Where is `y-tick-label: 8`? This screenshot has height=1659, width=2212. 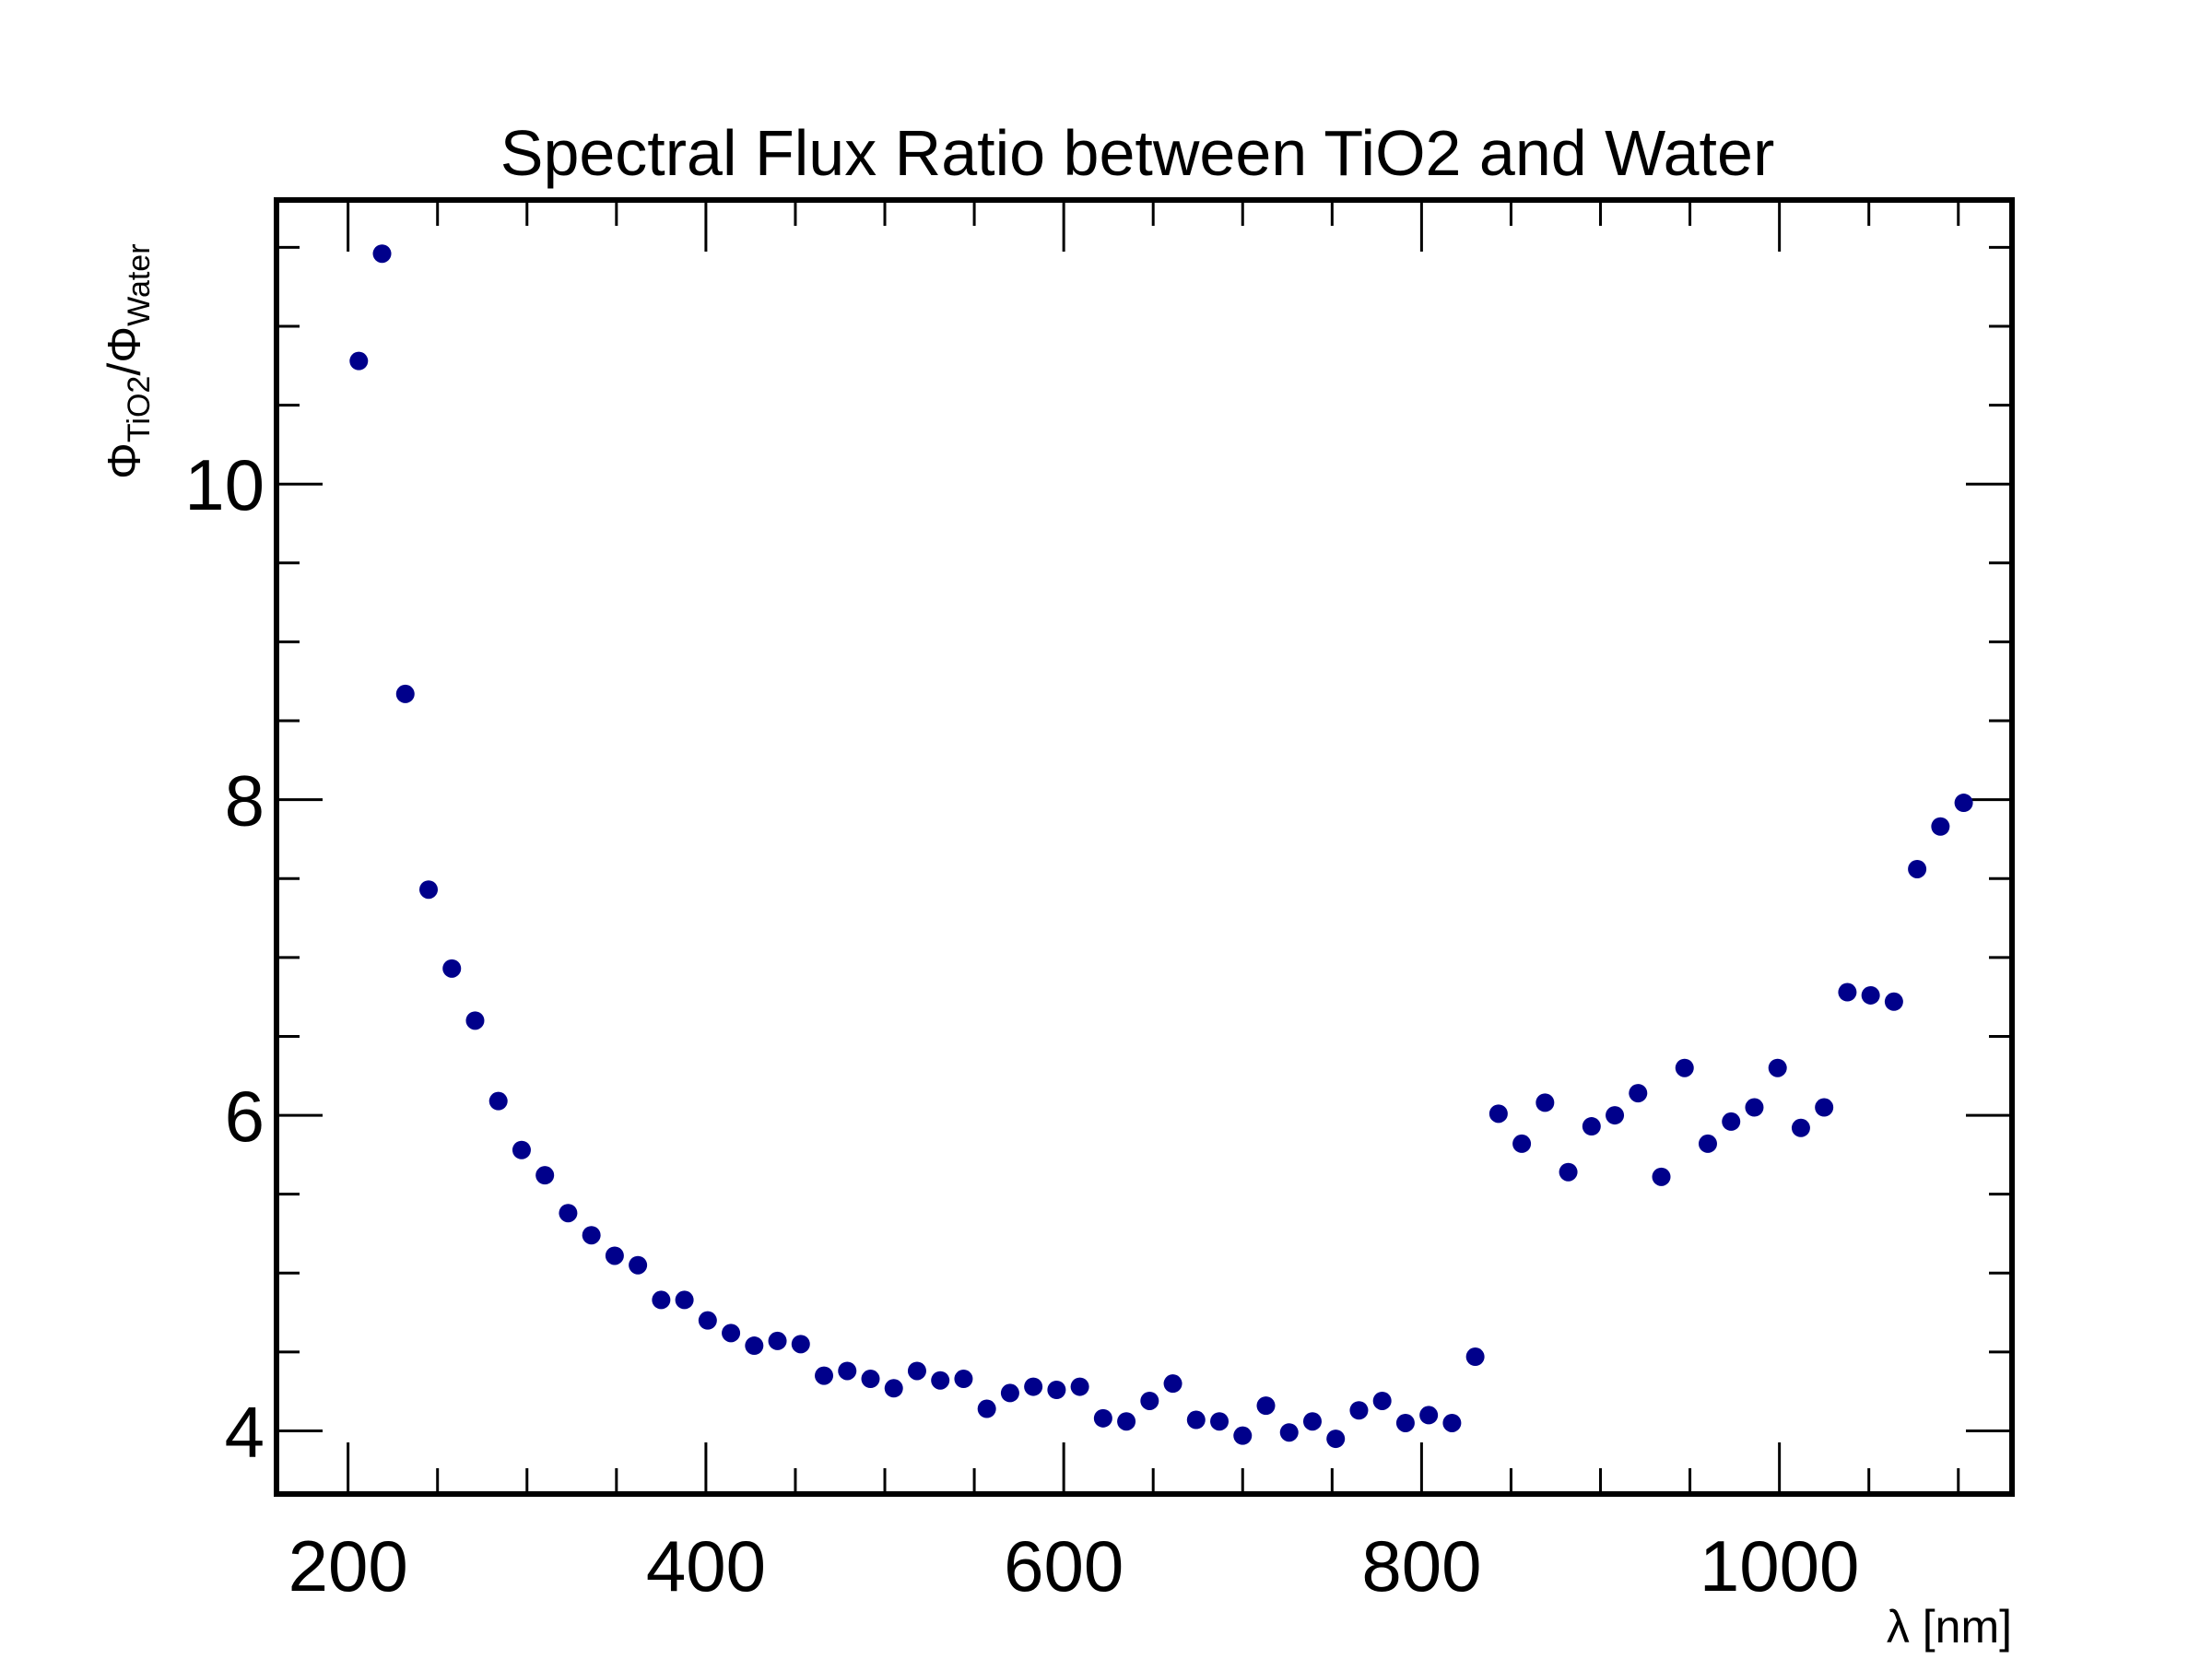 y-tick-label: 8 is located at coordinates (245, 800).